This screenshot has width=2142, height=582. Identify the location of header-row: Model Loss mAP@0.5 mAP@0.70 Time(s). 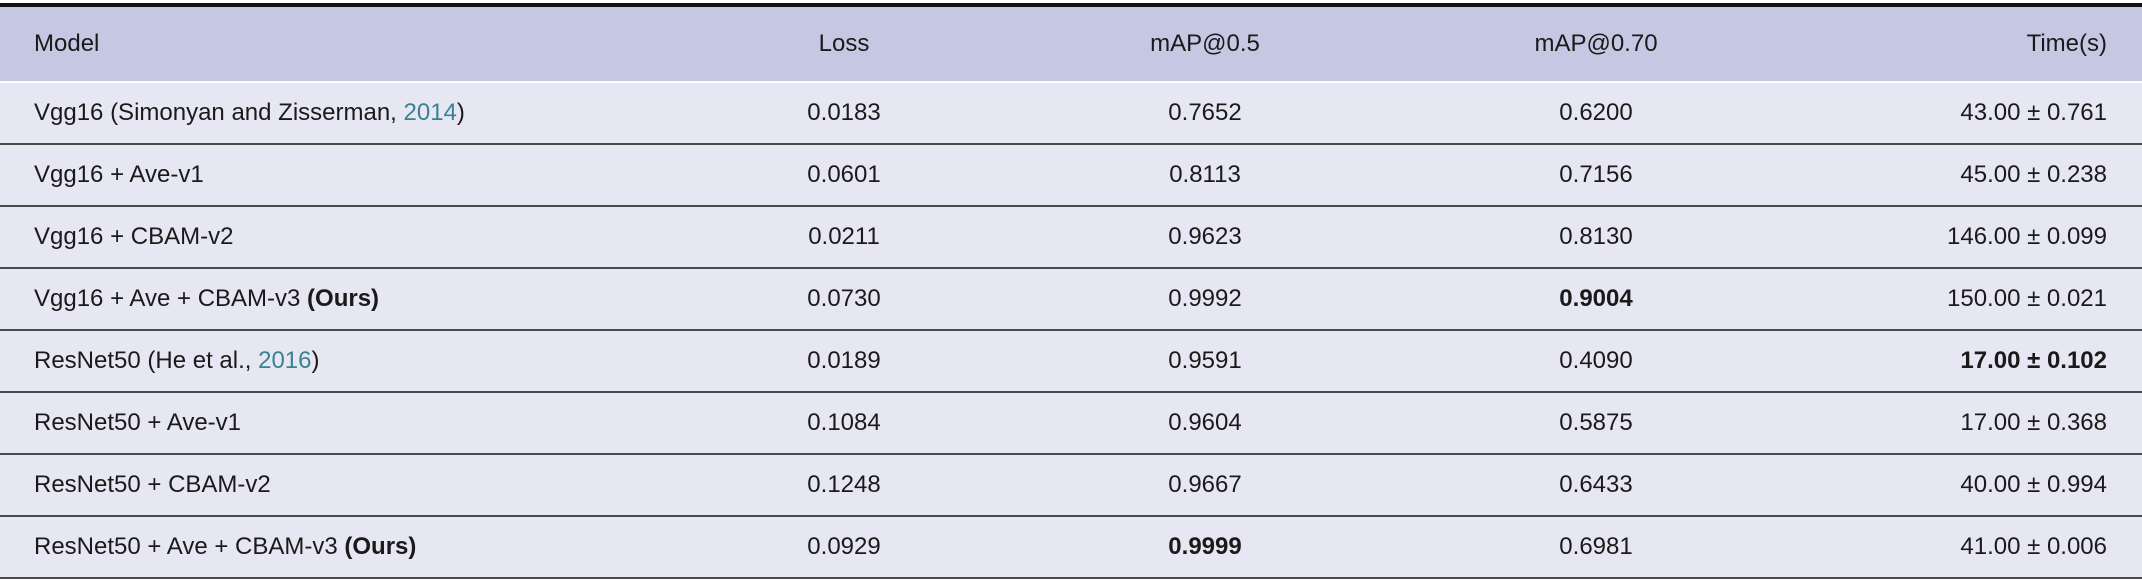
(1071, 45).